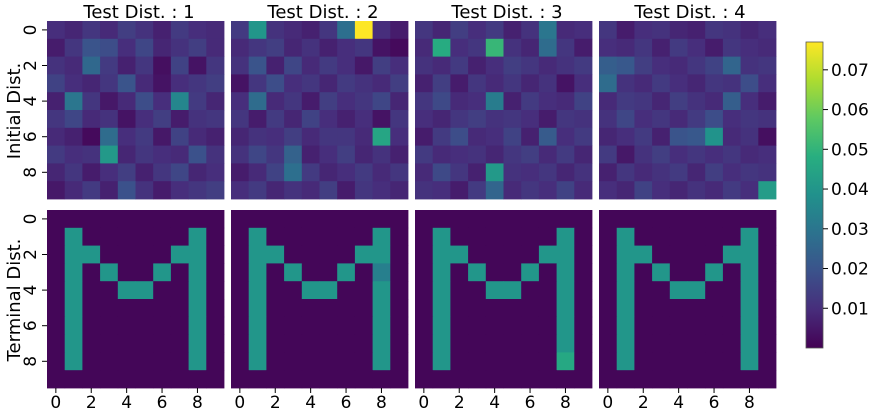  Describe the element at coordinates (275, 403) in the screenshot. I see `x-tick-label: 2` at that location.